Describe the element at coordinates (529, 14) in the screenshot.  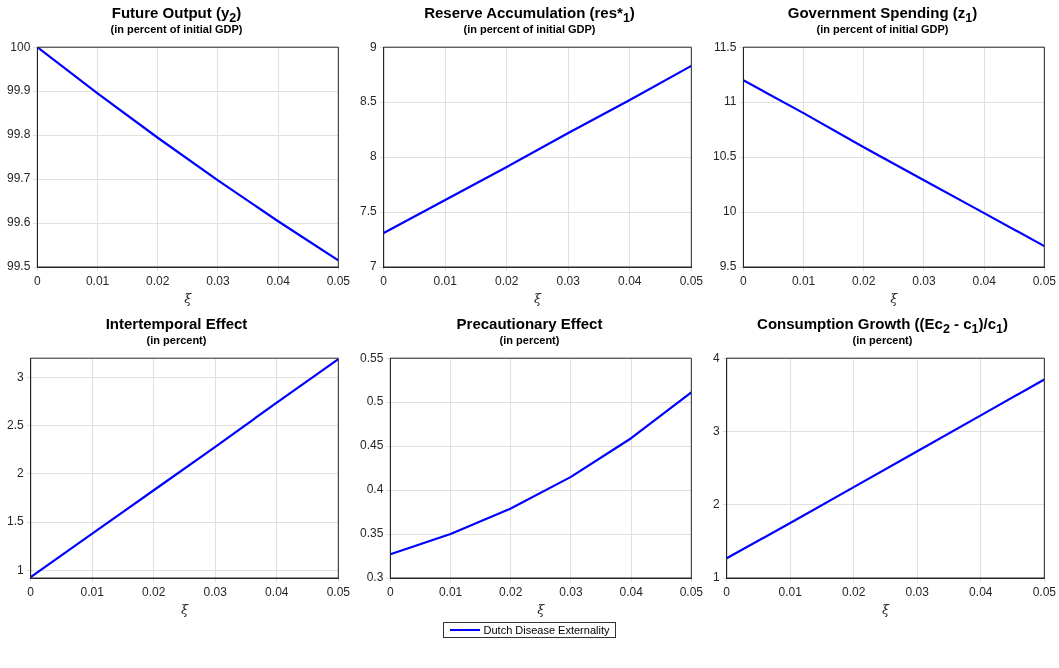
I see `chart-title: Reserve Accumulation (res*$_{1}$)` at that location.